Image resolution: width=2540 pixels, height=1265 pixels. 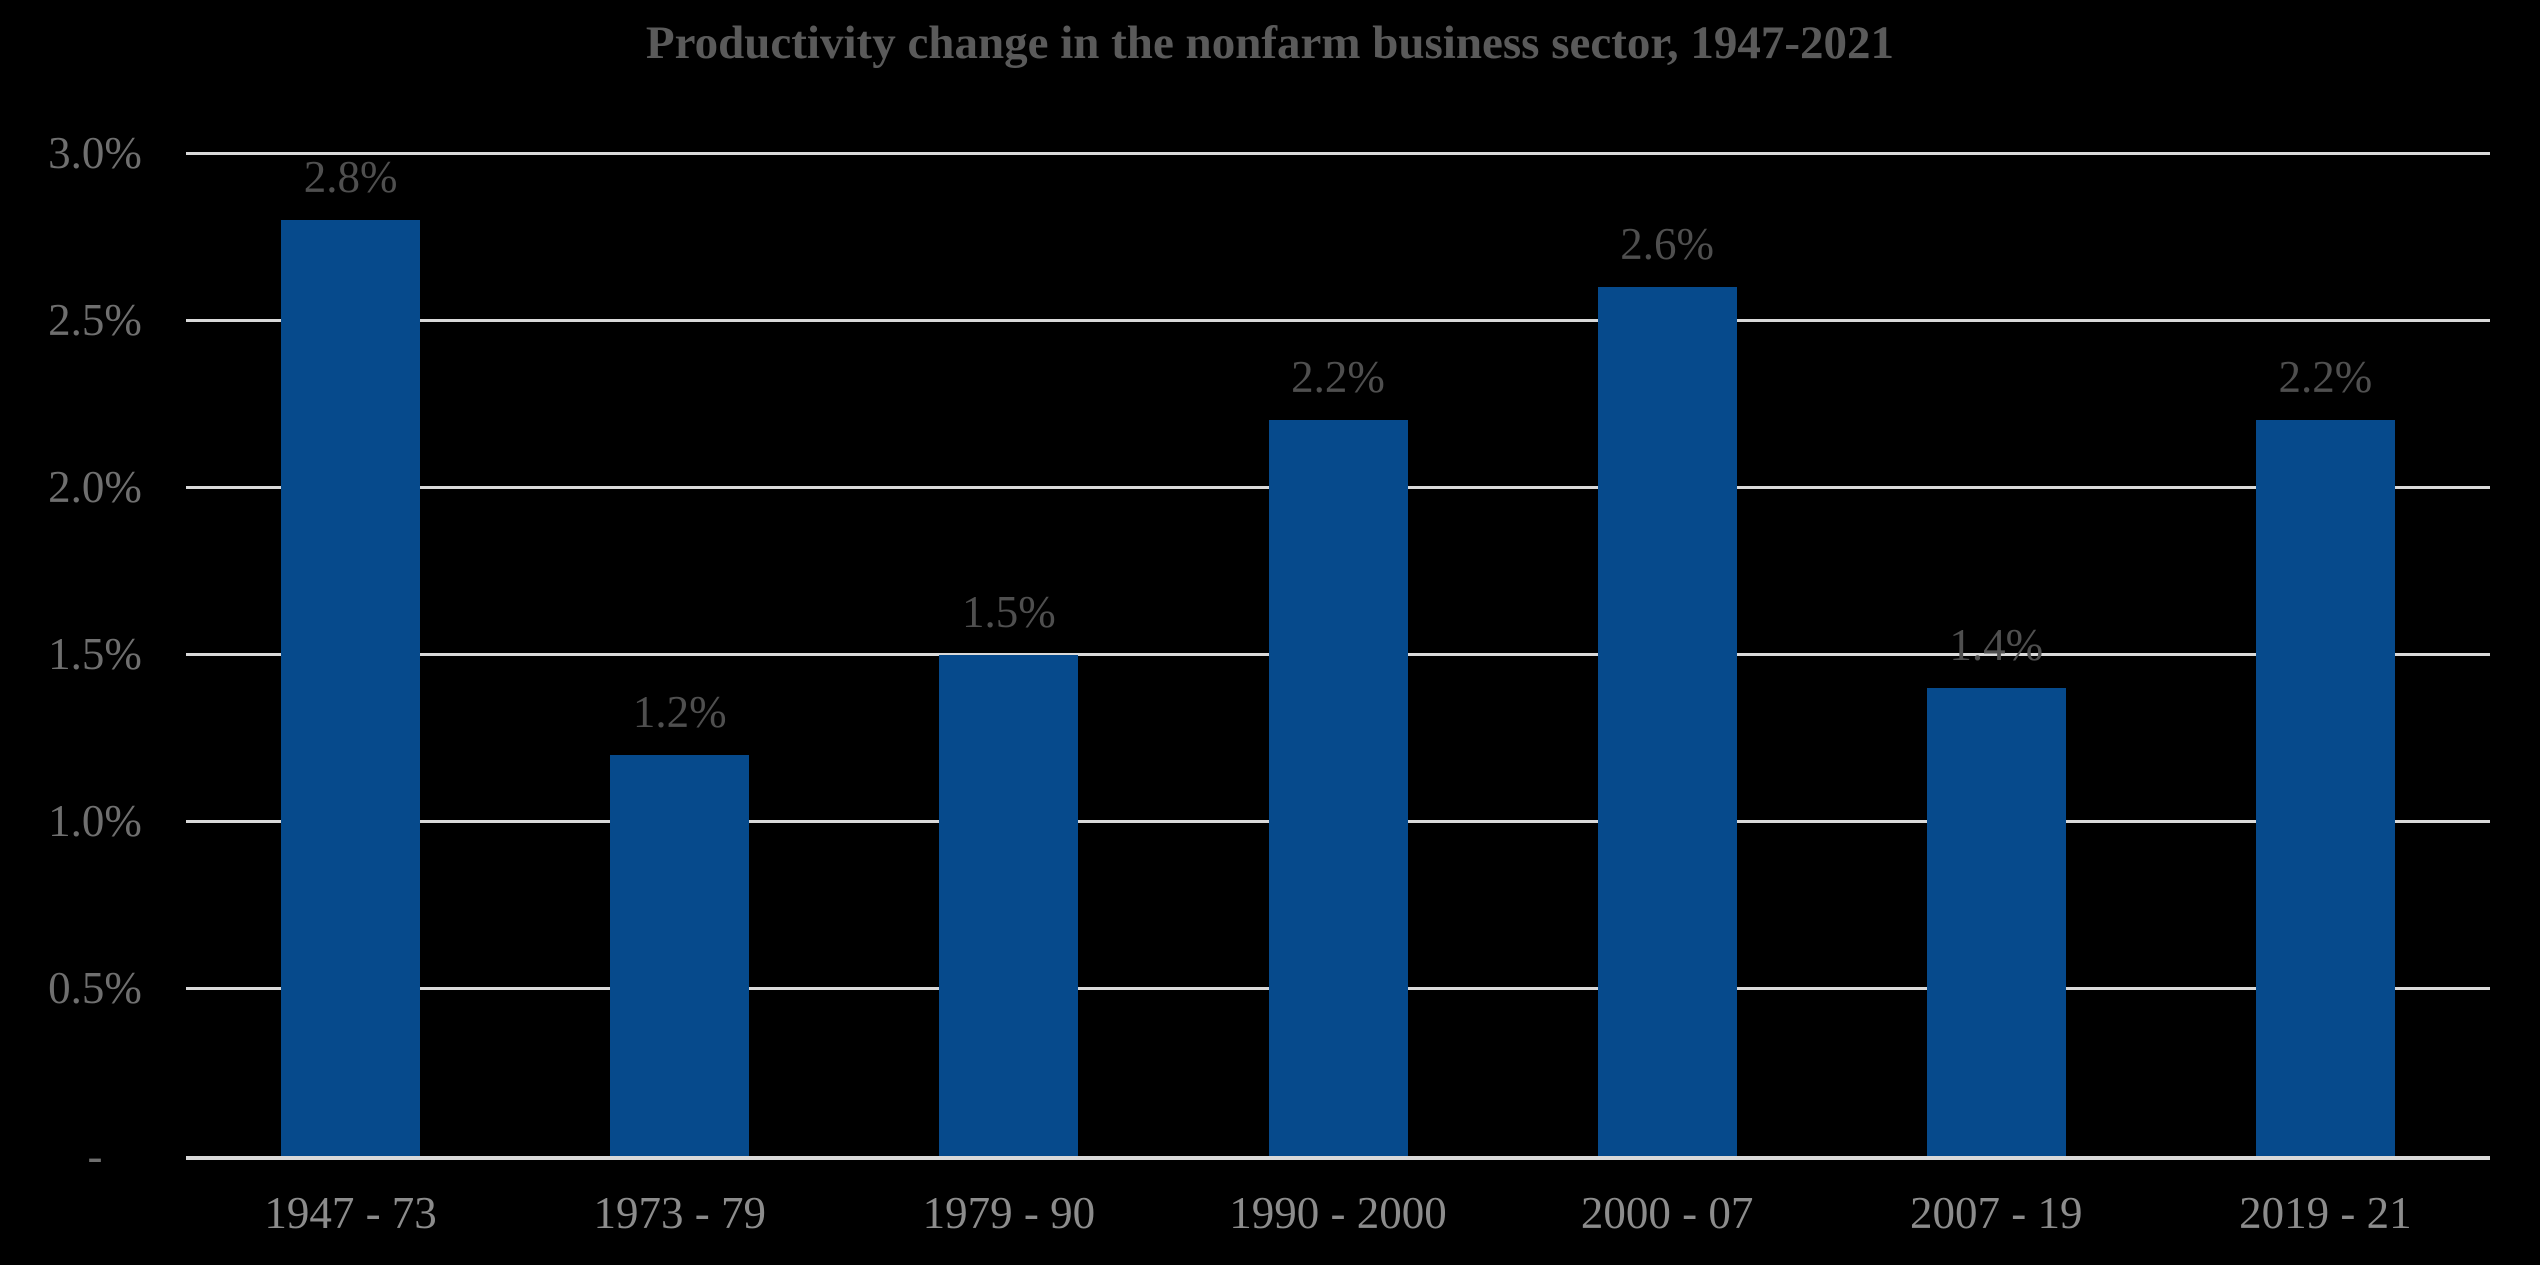 I want to click on bar-value-label-2000-07: 2.6%, so click(x=1667, y=243).